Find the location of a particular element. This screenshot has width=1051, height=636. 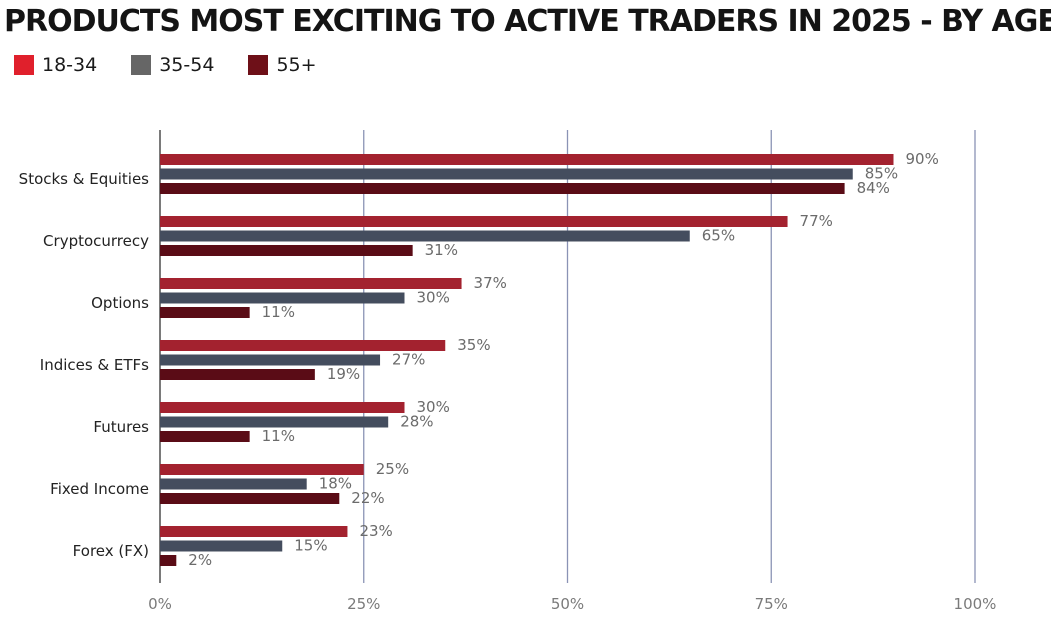

value-label-cryptocurrecy-55: 31% is located at coordinates (441, 250).